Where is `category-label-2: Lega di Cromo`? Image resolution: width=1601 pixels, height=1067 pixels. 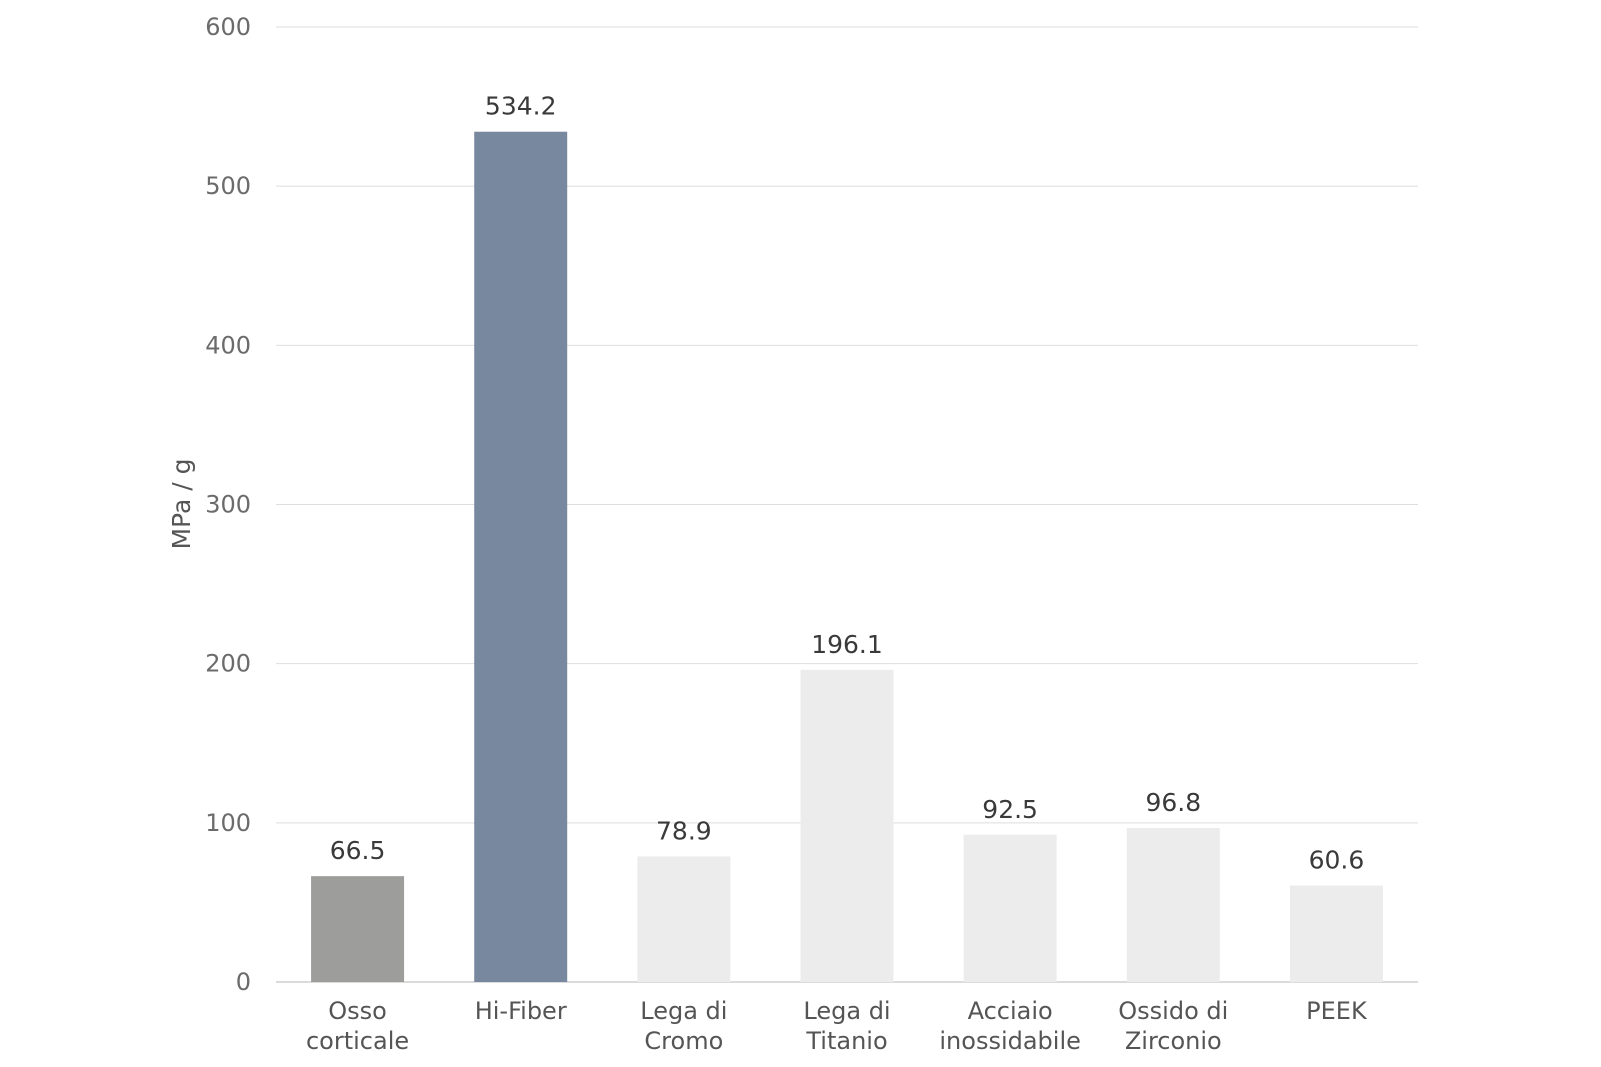
category-label-2: Lega di Cromo is located at coordinates (683, 1026).